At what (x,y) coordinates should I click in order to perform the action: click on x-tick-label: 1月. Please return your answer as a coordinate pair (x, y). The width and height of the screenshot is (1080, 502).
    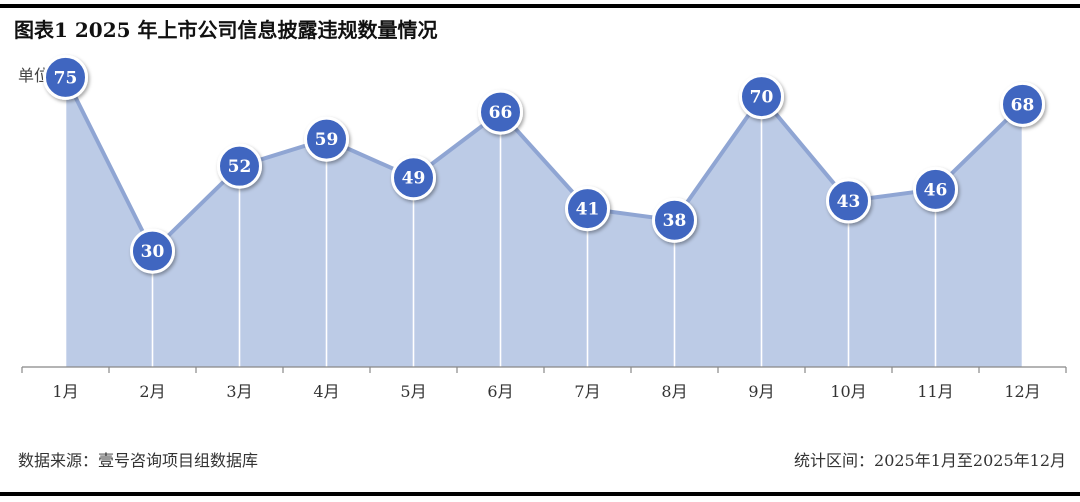
    Looking at the image, I should click on (65, 391).